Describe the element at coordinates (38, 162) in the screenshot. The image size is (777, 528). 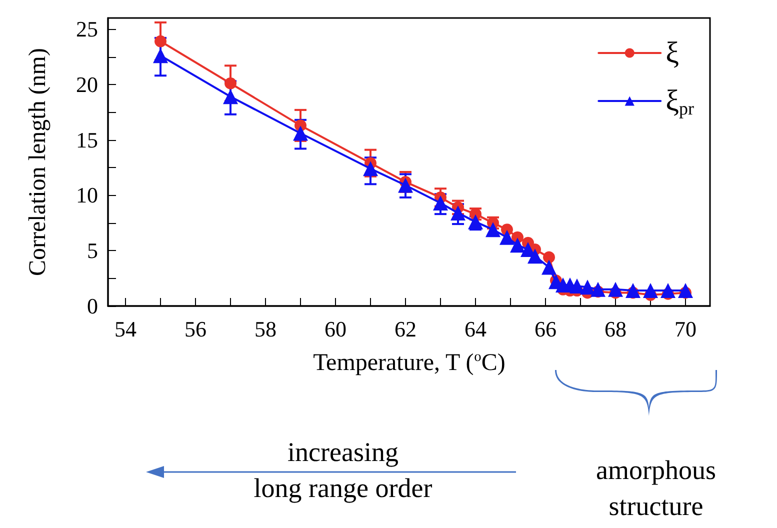
I see `y-axis-title: Correlation length (nm)` at that location.